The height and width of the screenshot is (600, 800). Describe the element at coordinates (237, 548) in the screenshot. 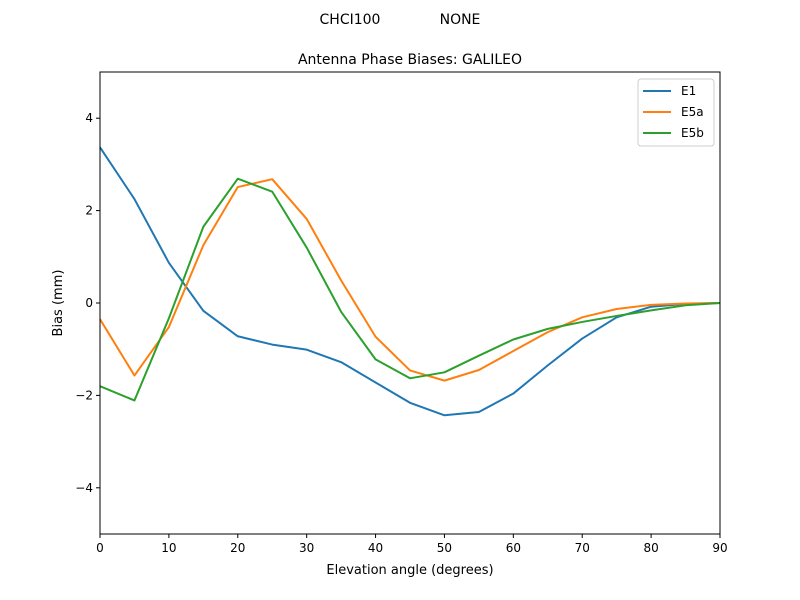

I see `x-tick-label: 20` at that location.